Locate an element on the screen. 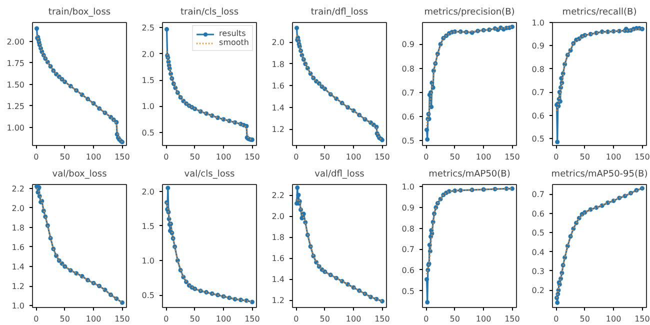  chart-title: train/dfl_loss is located at coordinates (339, 13).